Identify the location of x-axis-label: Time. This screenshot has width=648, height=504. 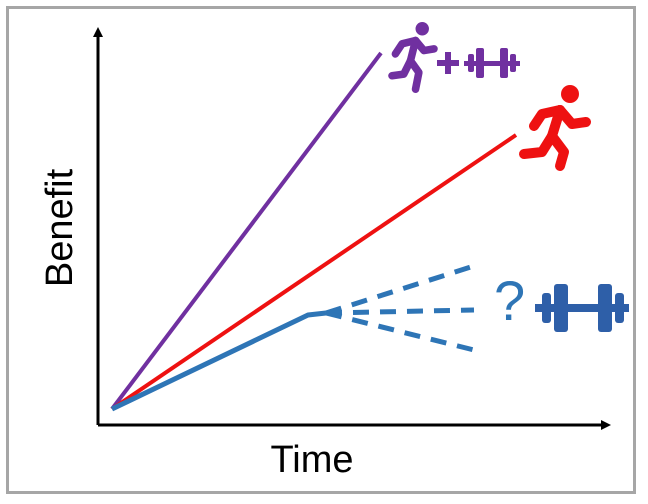
(311, 460).